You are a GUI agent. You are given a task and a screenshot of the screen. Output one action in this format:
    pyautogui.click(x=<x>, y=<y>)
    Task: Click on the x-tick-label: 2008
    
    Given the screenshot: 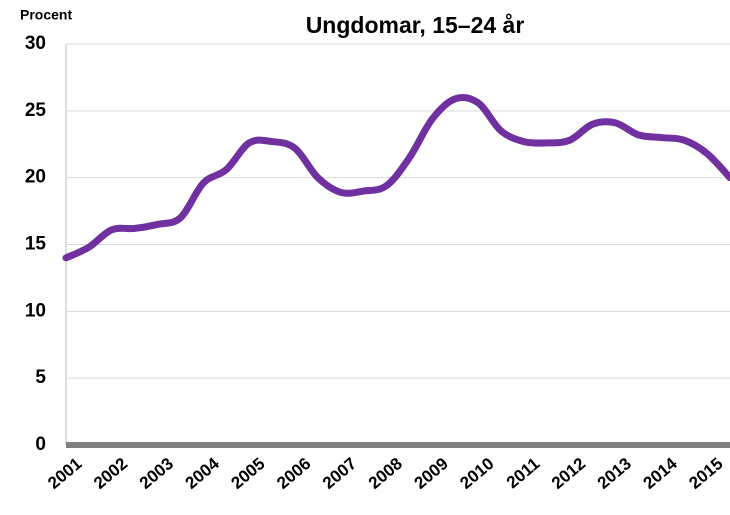 What is the action you would take?
    pyautogui.click(x=385, y=473)
    